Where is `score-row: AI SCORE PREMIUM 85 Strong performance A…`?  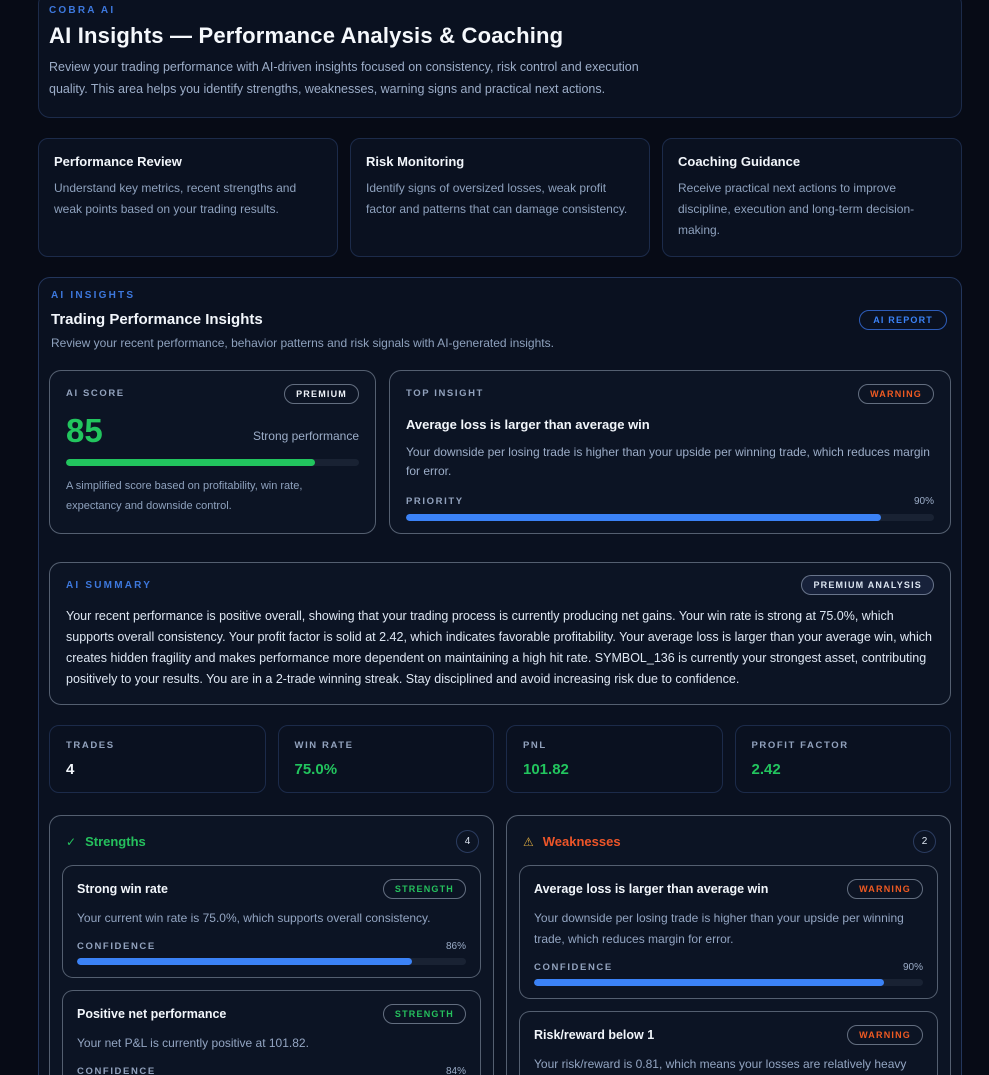 score-row: AI SCORE PREMIUM 85 Strong performance A… is located at coordinates (500, 452).